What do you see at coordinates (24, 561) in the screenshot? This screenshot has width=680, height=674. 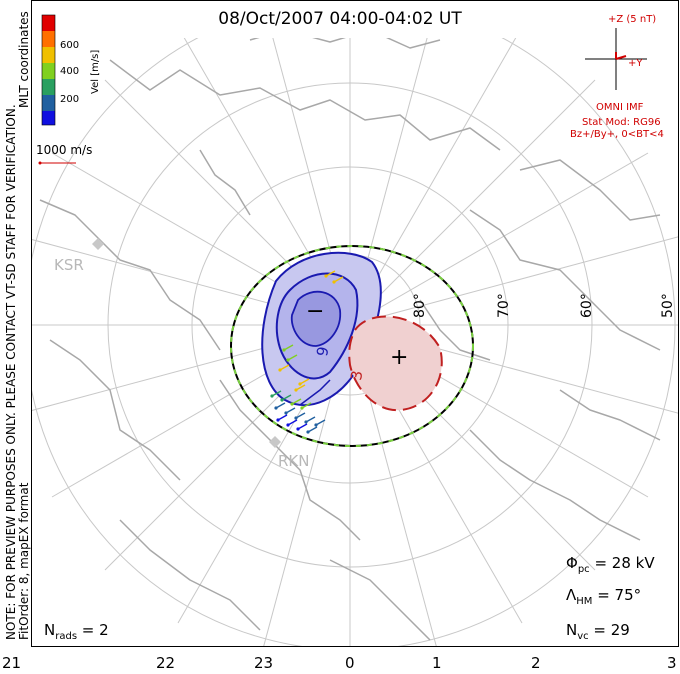 I see `fit-order-note: FitOrder: 8, mapEX format` at bounding box center [24, 561].